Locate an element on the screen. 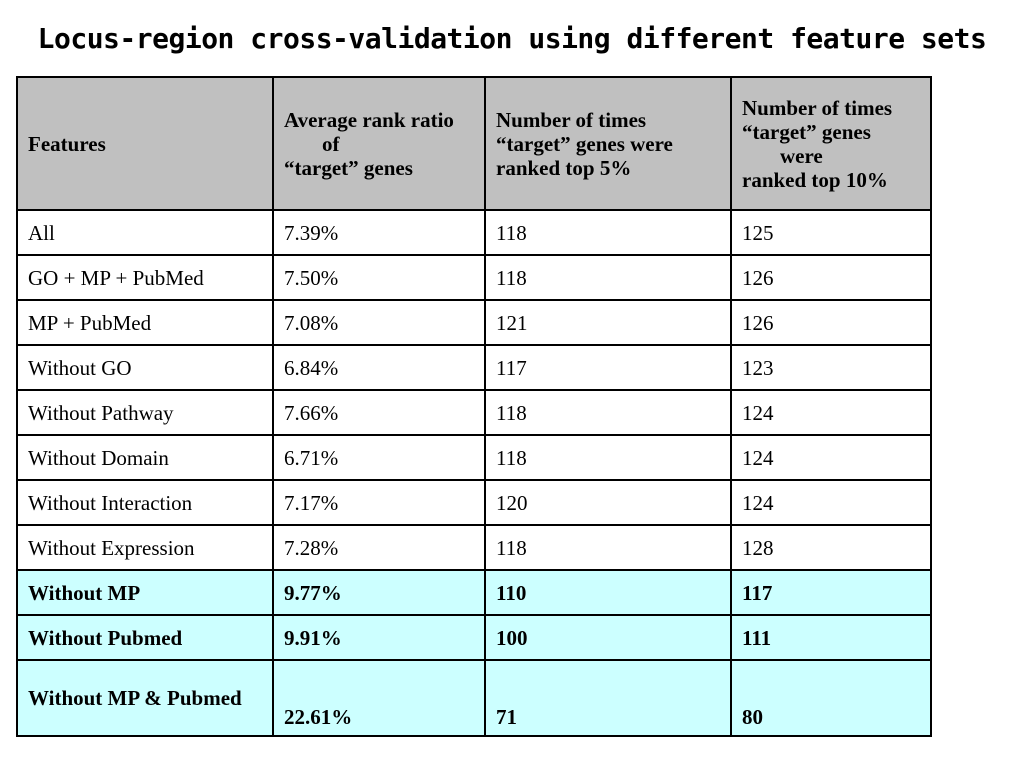 The height and width of the screenshot is (768, 1024). top5-cell: 110 is located at coordinates (608, 592).